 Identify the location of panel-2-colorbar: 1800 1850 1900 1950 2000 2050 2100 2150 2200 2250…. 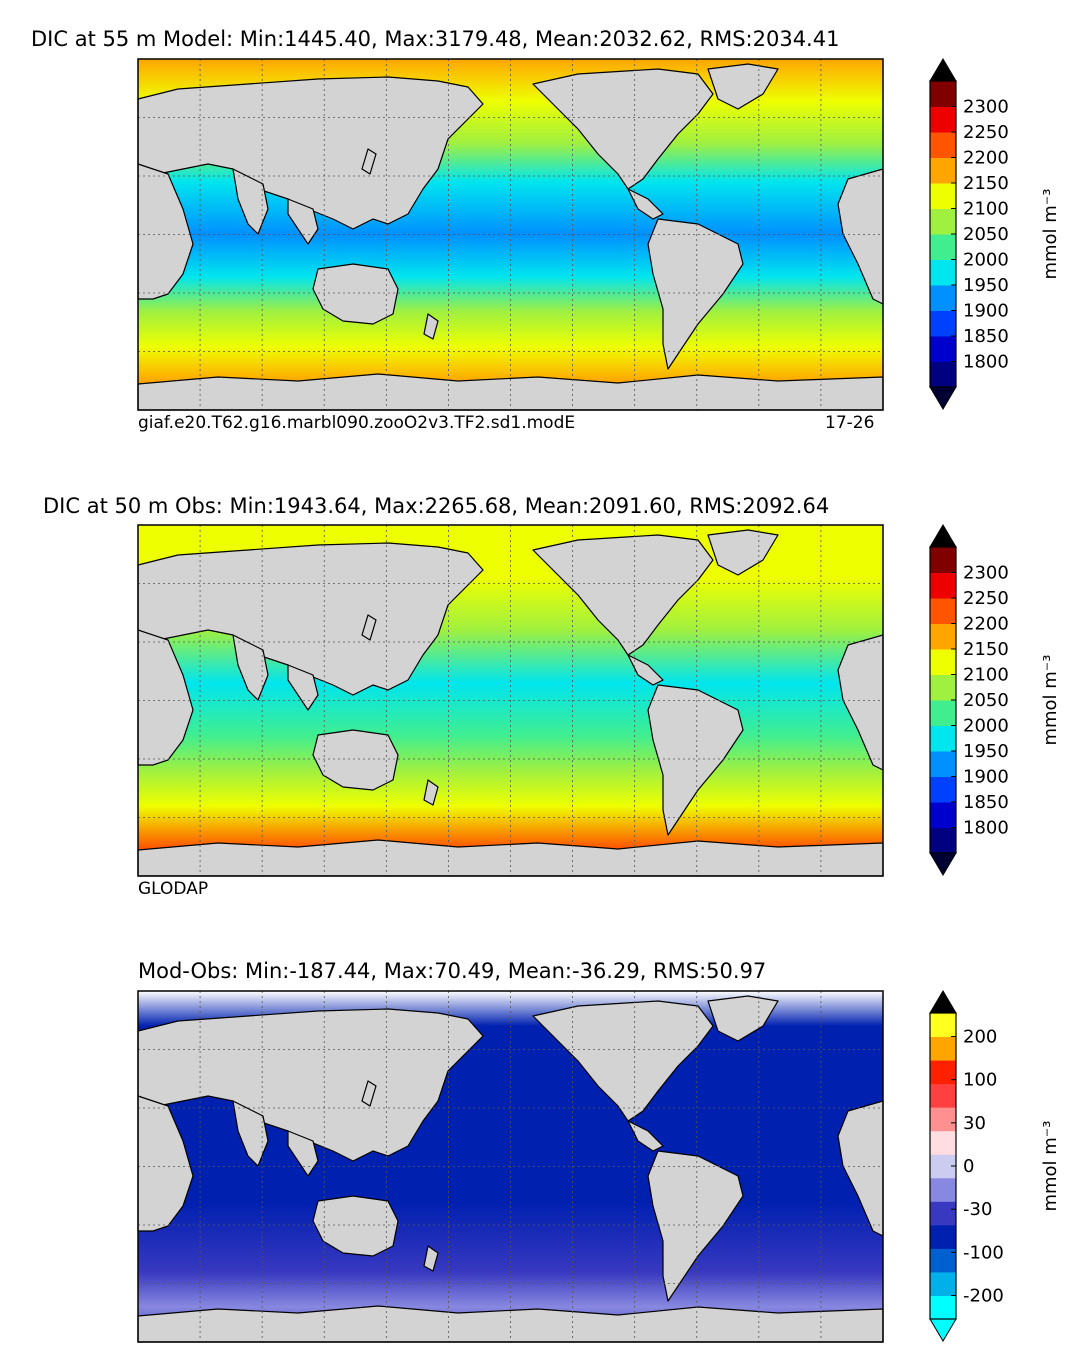
(995, 700).